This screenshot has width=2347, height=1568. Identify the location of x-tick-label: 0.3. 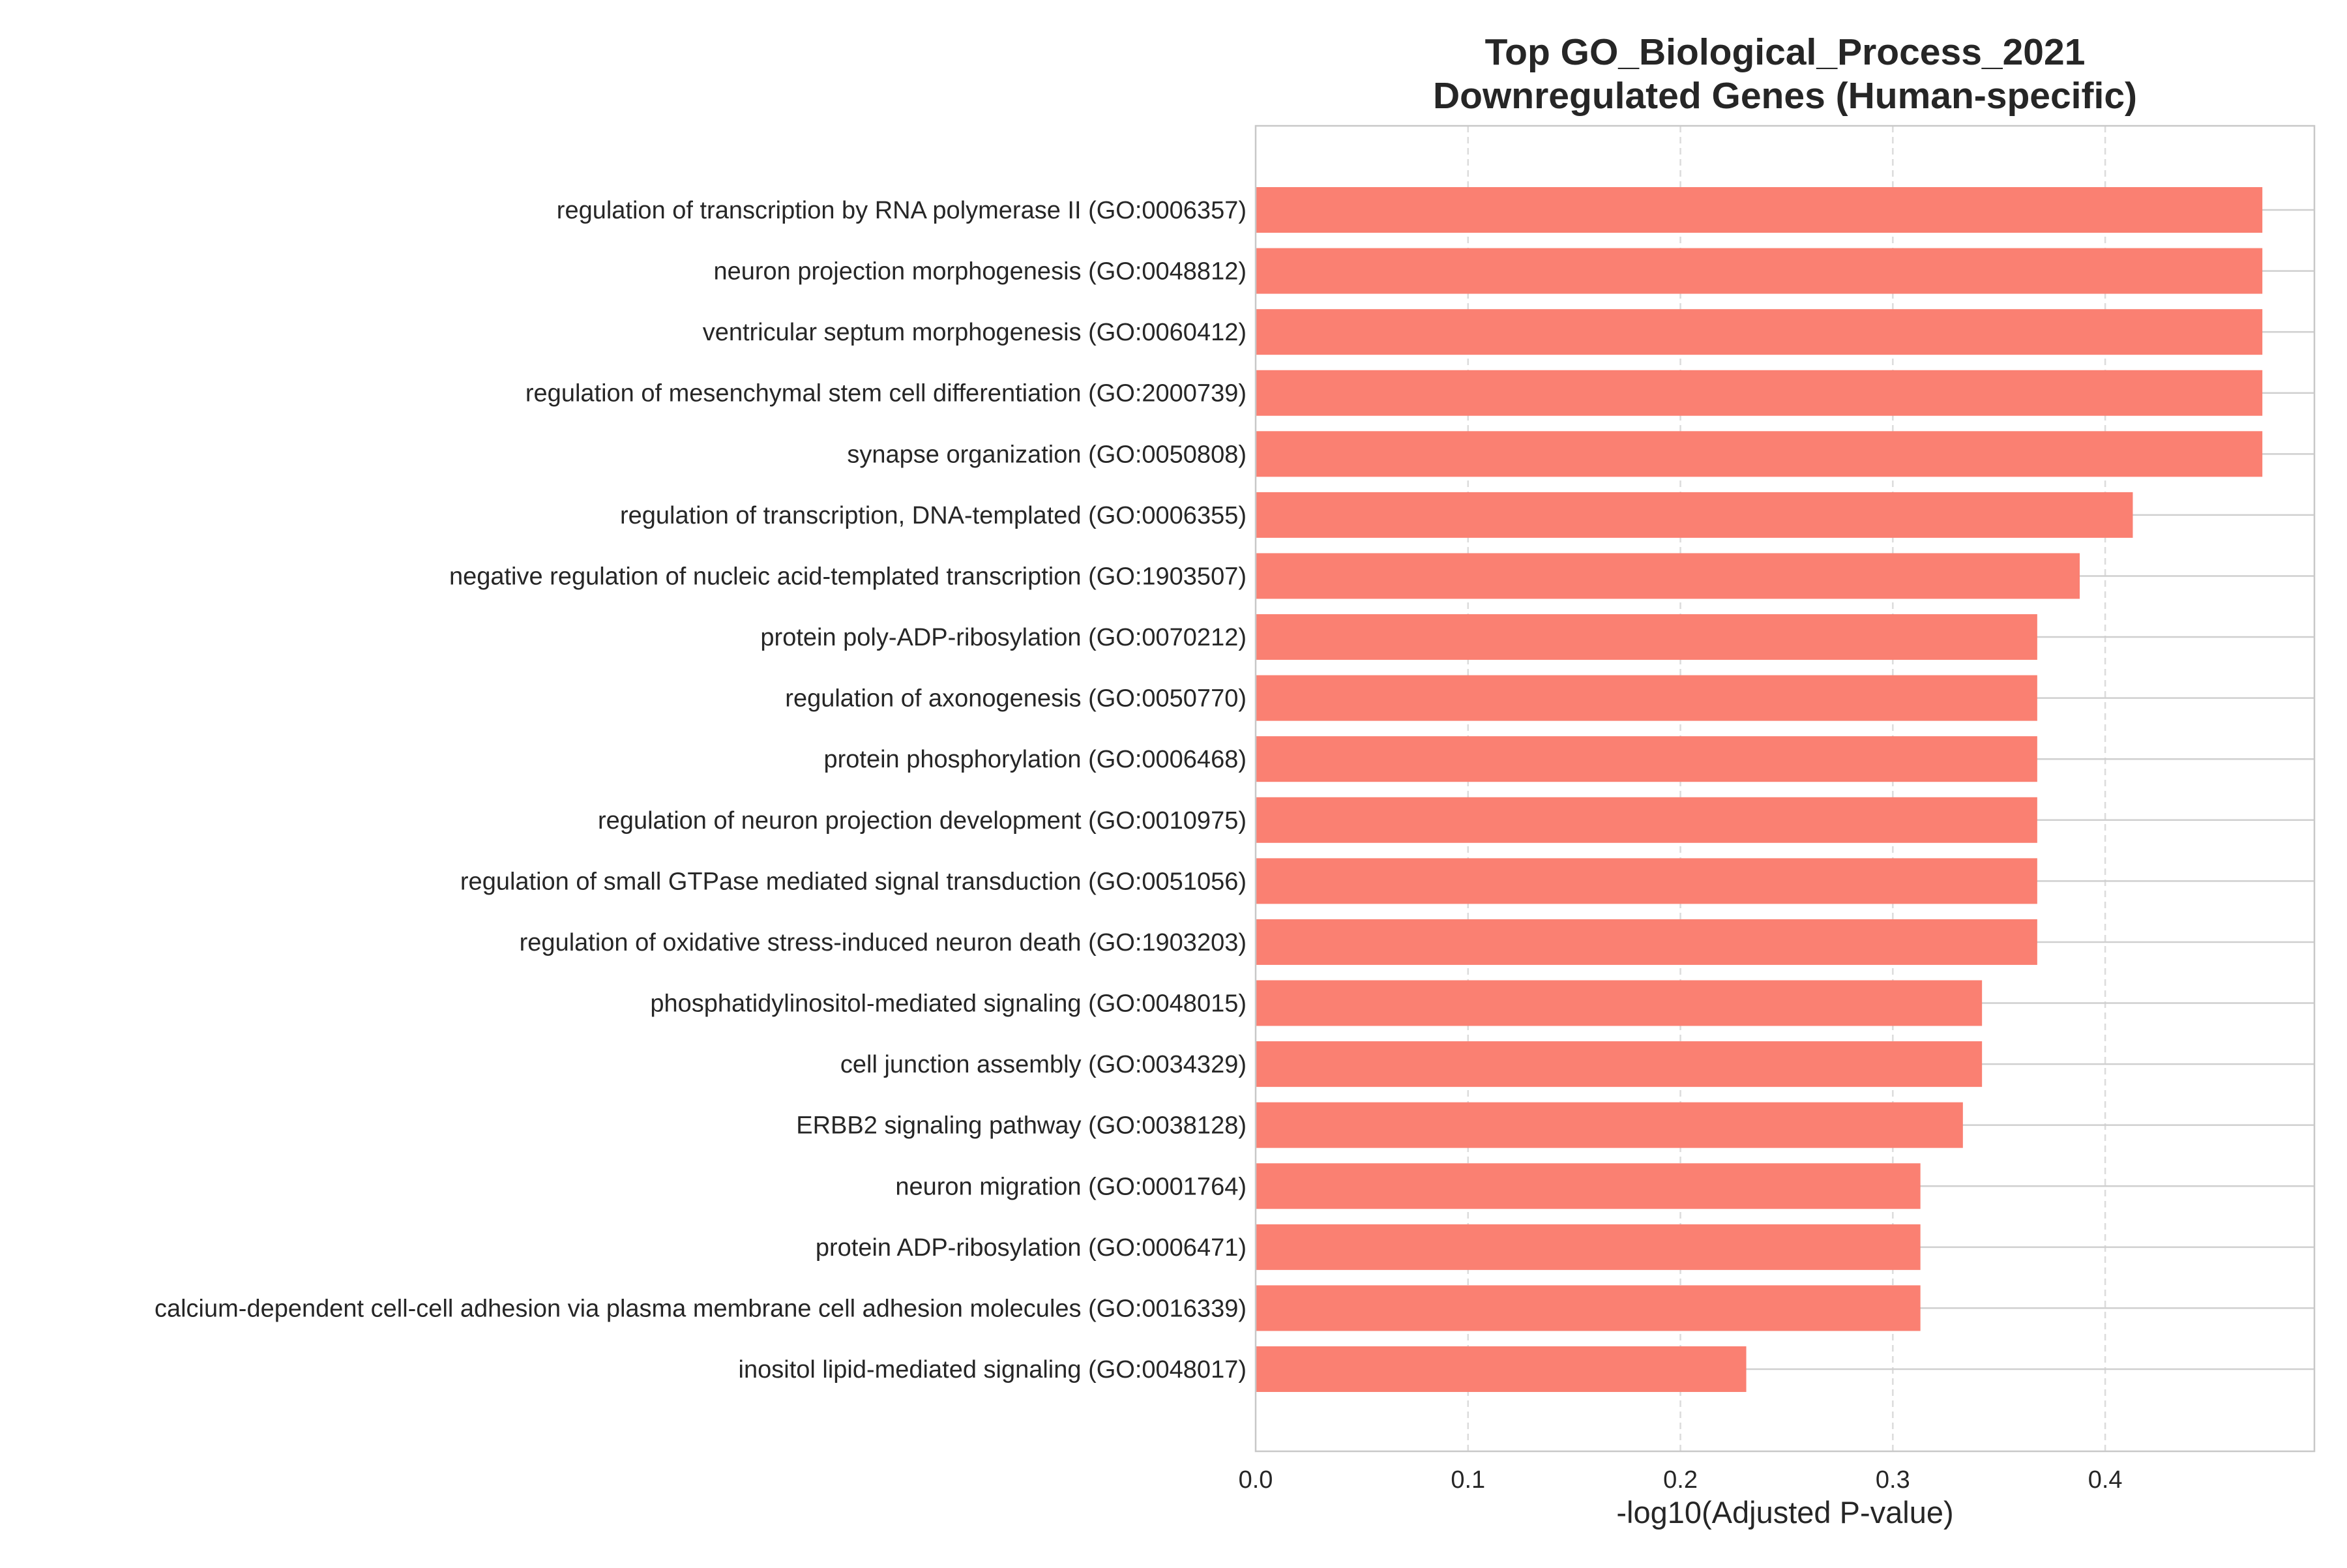
(1893, 1480).